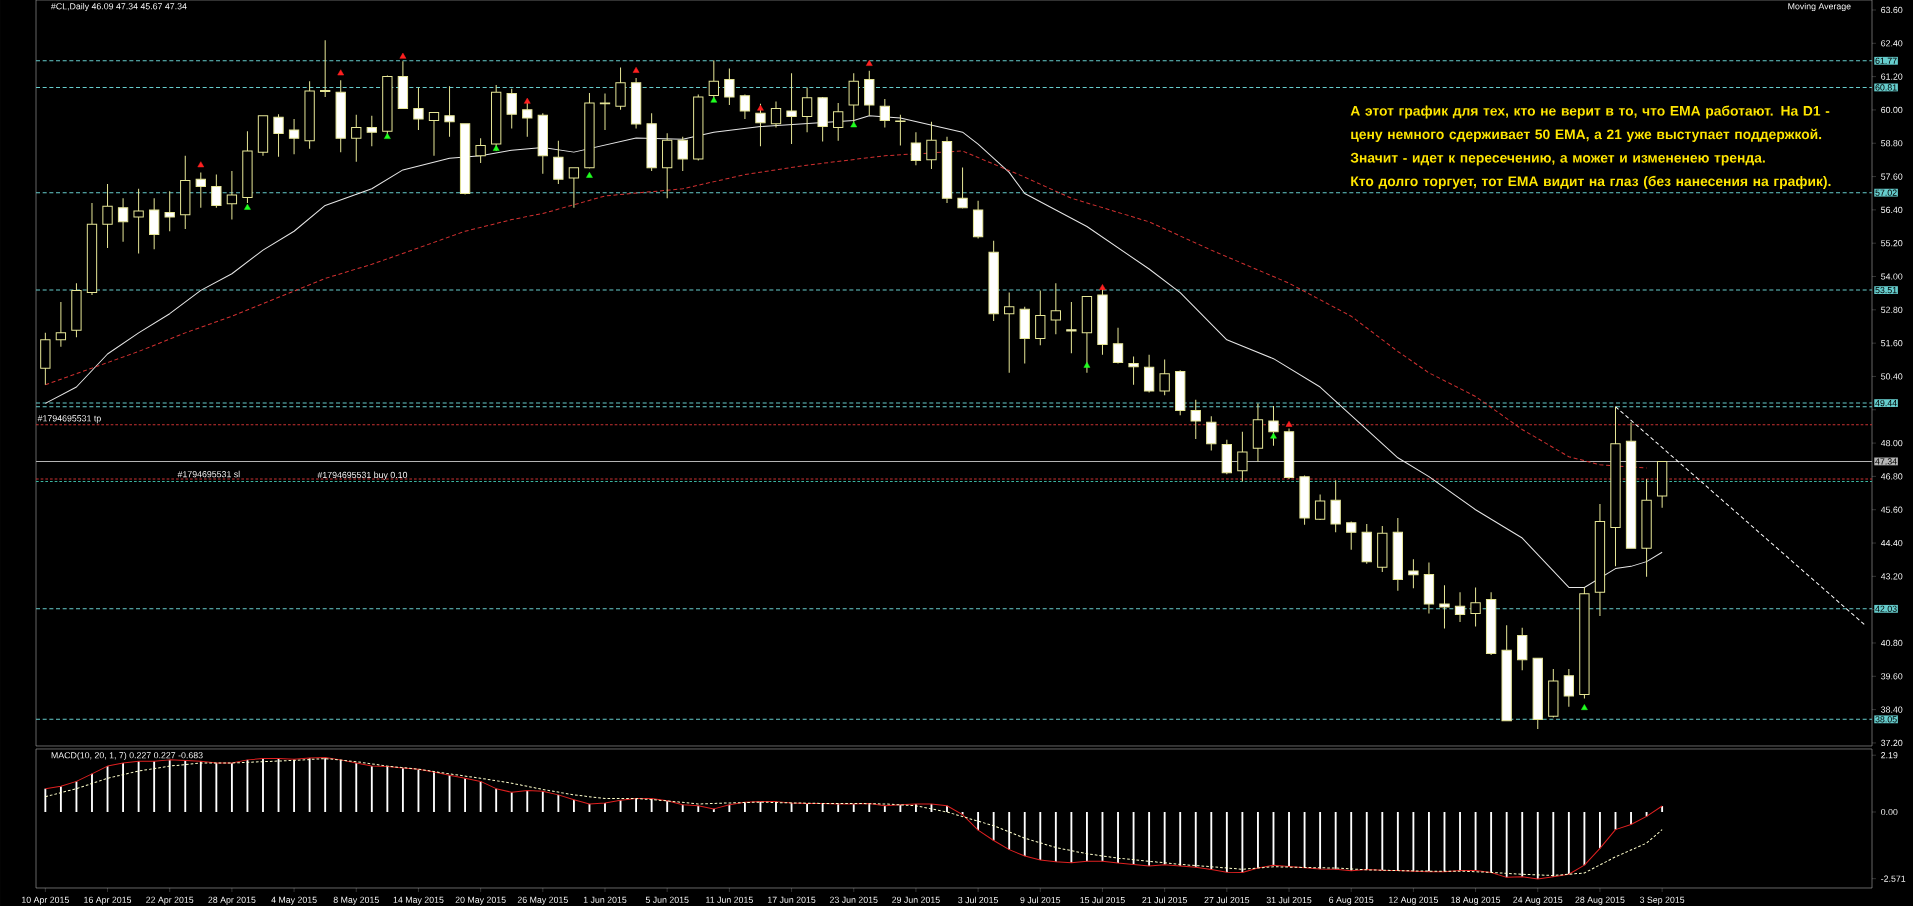 The height and width of the screenshot is (906, 1913). What do you see at coordinates (1886, 403) in the screenshot?
I see `ref-line-label: 49.44` at bounding box center [1886, 403].